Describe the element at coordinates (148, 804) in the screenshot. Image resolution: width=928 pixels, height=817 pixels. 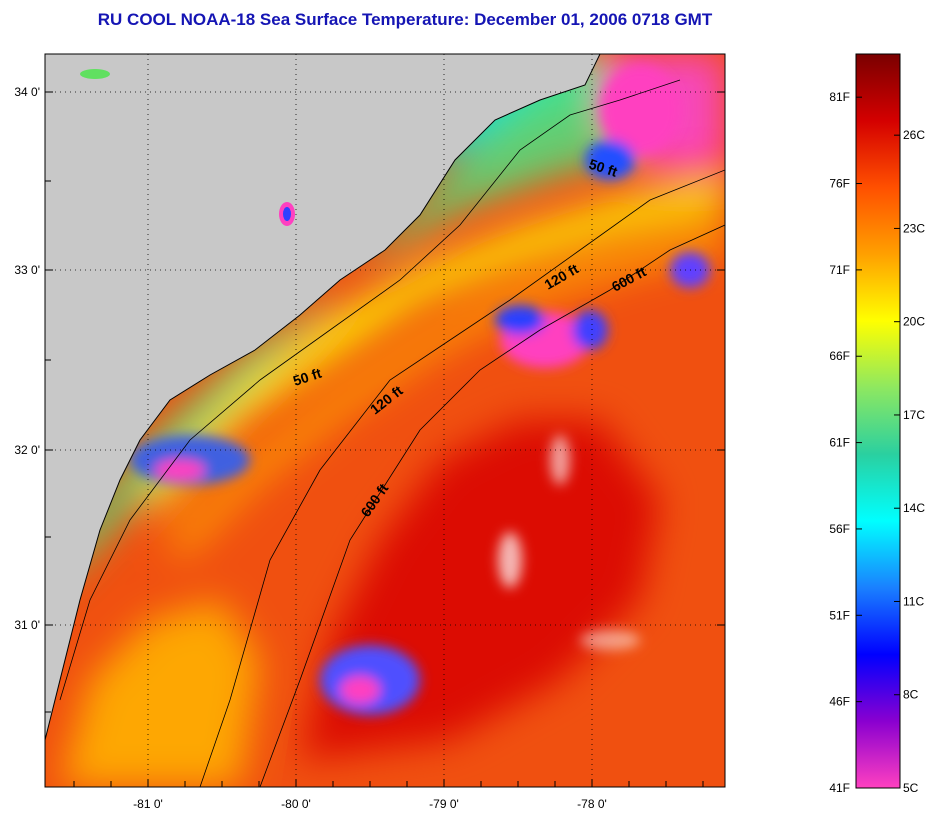
I see `lon-tick-label: -81 0'` at that location.